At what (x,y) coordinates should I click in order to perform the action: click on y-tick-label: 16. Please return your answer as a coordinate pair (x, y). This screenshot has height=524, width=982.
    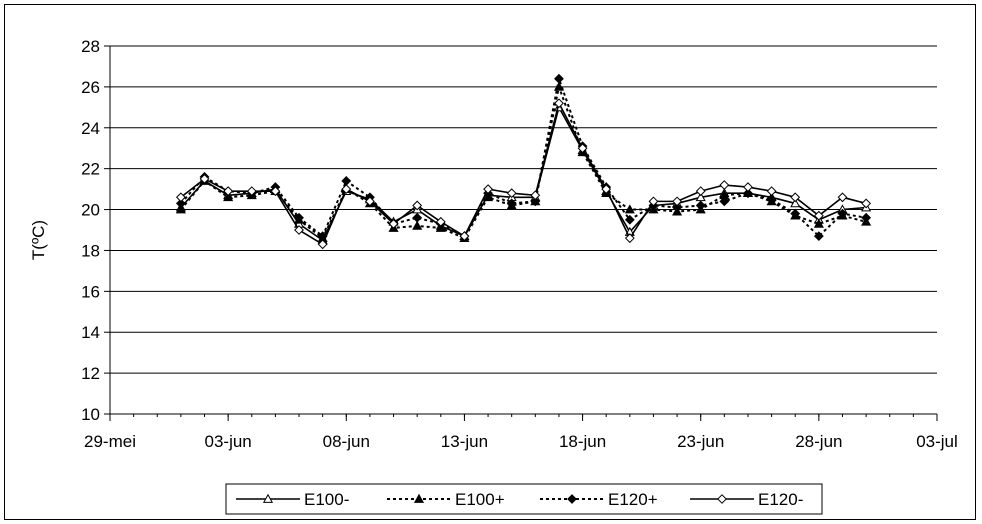
    Looking at the image, I should click on (90, 291).